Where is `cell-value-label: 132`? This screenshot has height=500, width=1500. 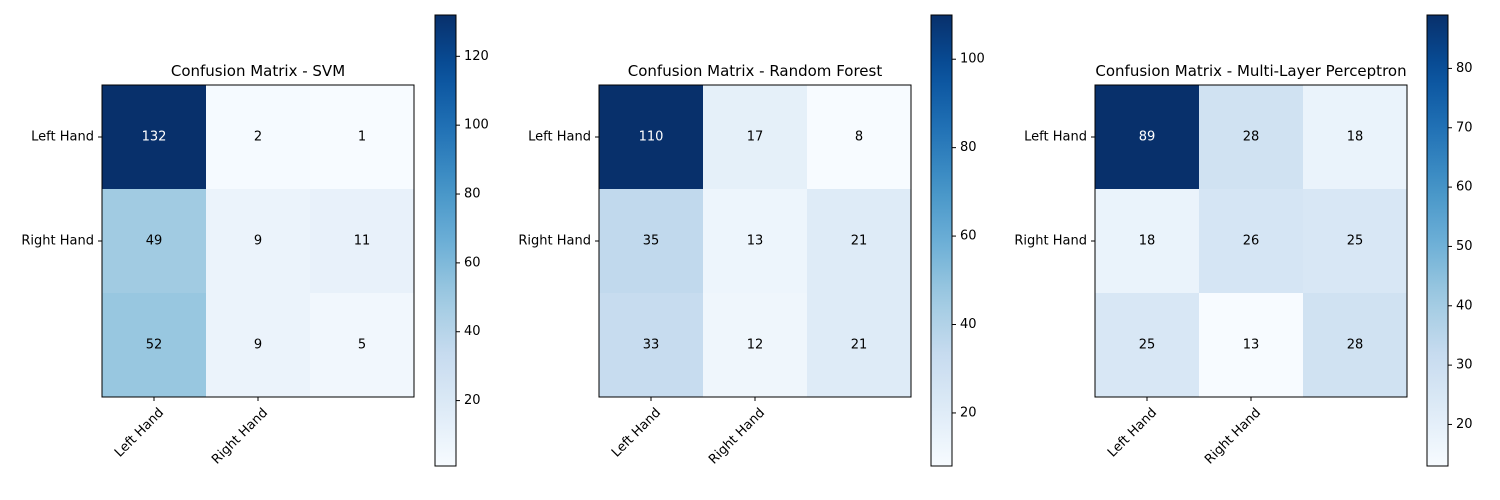
cell-value-label: 132 is located at coordinates (154, 137).